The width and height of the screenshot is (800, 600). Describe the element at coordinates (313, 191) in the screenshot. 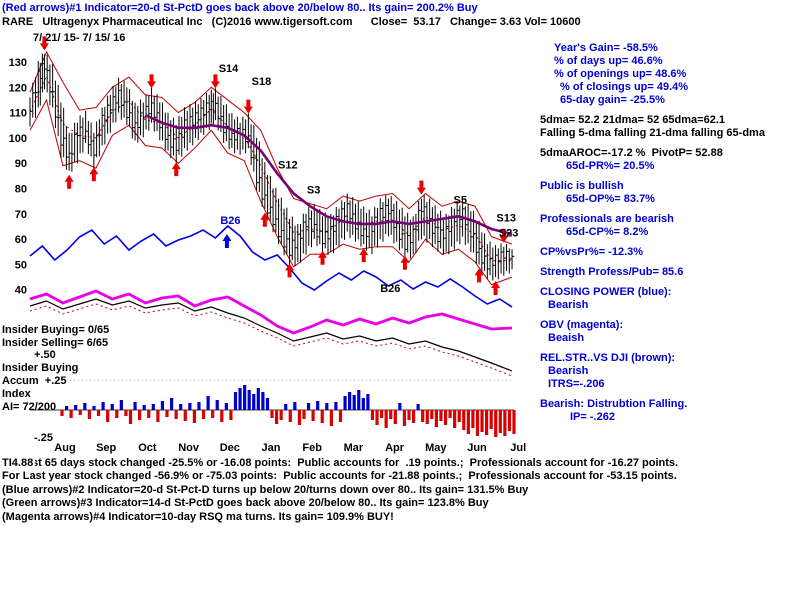

I see `chart-annotation: S3` at that location.